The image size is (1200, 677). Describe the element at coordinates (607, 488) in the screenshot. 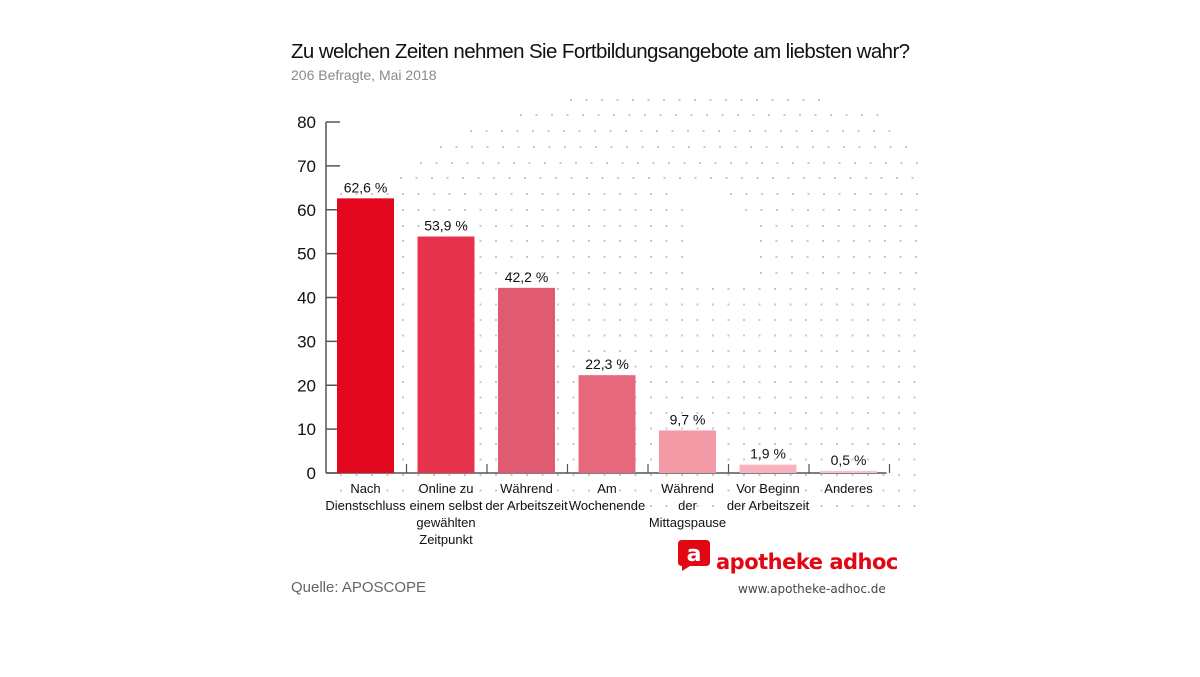

I see `x-tick-label: Am` at that location.